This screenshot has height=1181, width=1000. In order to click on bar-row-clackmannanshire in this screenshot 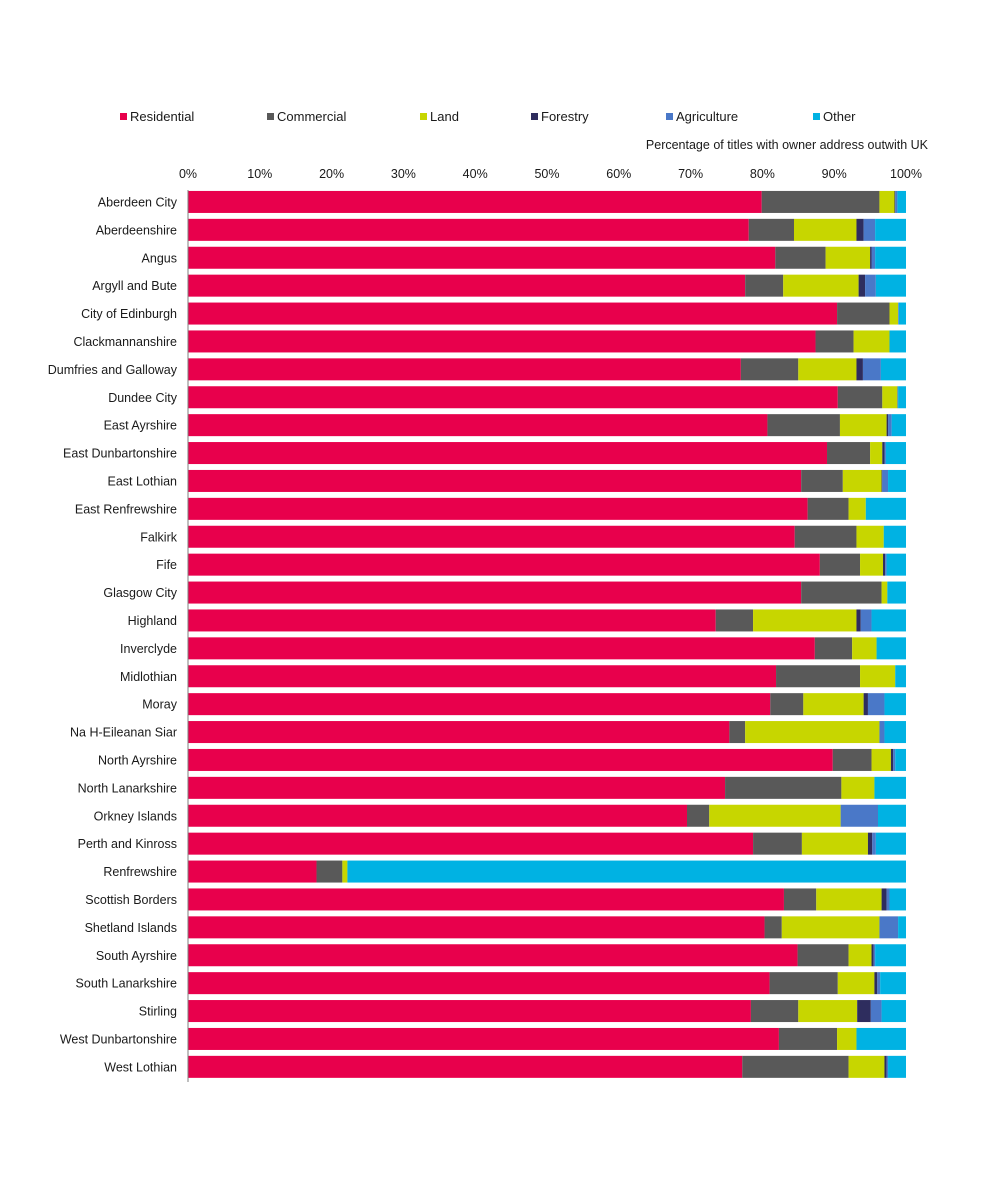, I will do `click(547, 341)`.